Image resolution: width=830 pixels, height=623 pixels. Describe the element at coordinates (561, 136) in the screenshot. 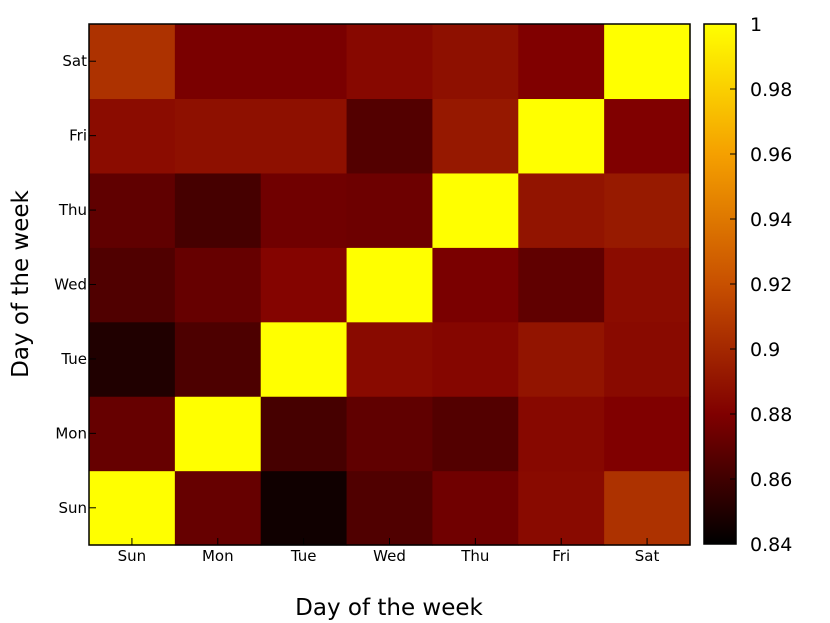

I see `heatmap-cell-fri-fri` at that location.